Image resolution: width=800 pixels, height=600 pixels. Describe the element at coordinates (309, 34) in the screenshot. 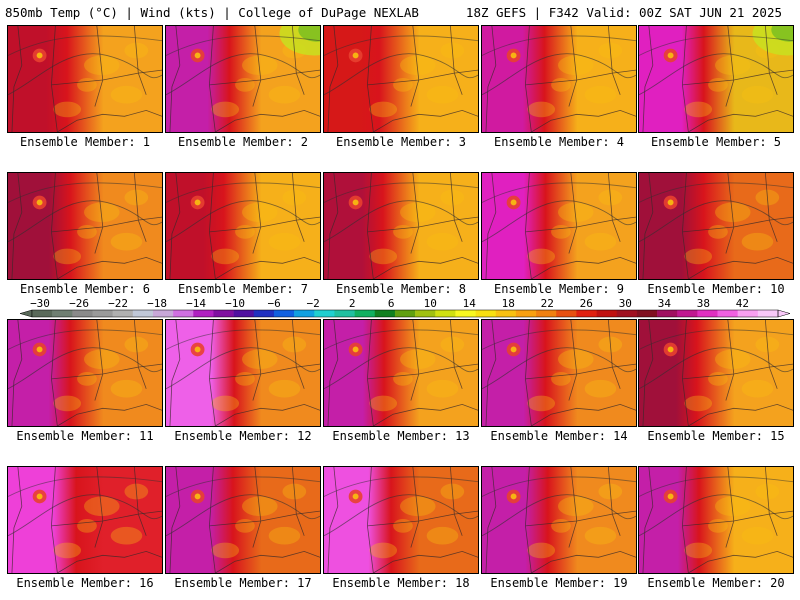

I see `cool-patch` at that location.